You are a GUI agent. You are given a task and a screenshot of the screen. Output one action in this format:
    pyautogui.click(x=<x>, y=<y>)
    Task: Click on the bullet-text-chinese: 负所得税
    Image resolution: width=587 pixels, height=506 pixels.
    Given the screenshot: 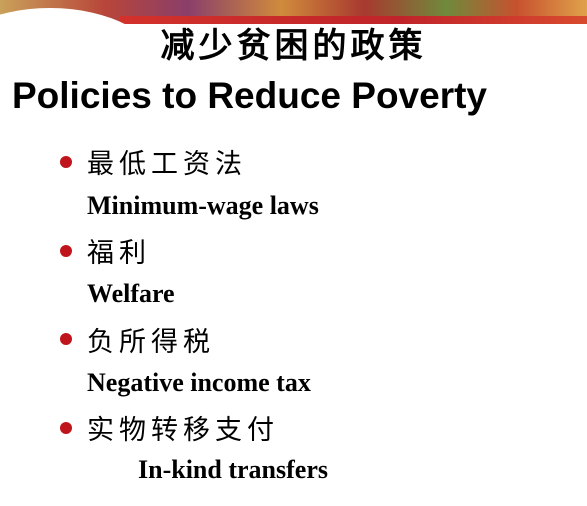 What is the action you would take?
    pyautogui.click(x=151, y=343)
    